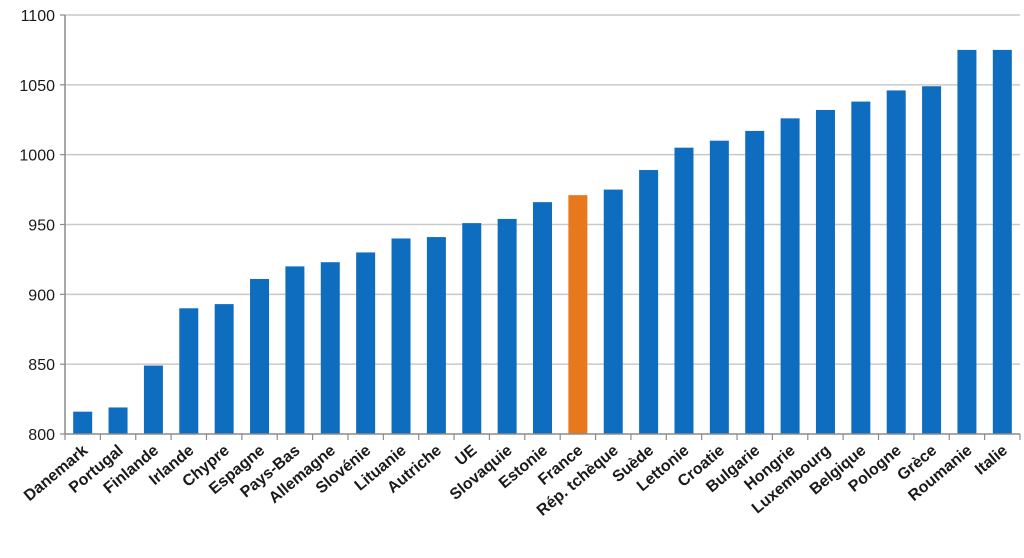 Image resolution: width=1024 pixels, height=558 pixels. What do you see at coordinates (41, 365) in the screenshot?
I see `y-tick-label: 850` at bounding box center [41, 365].